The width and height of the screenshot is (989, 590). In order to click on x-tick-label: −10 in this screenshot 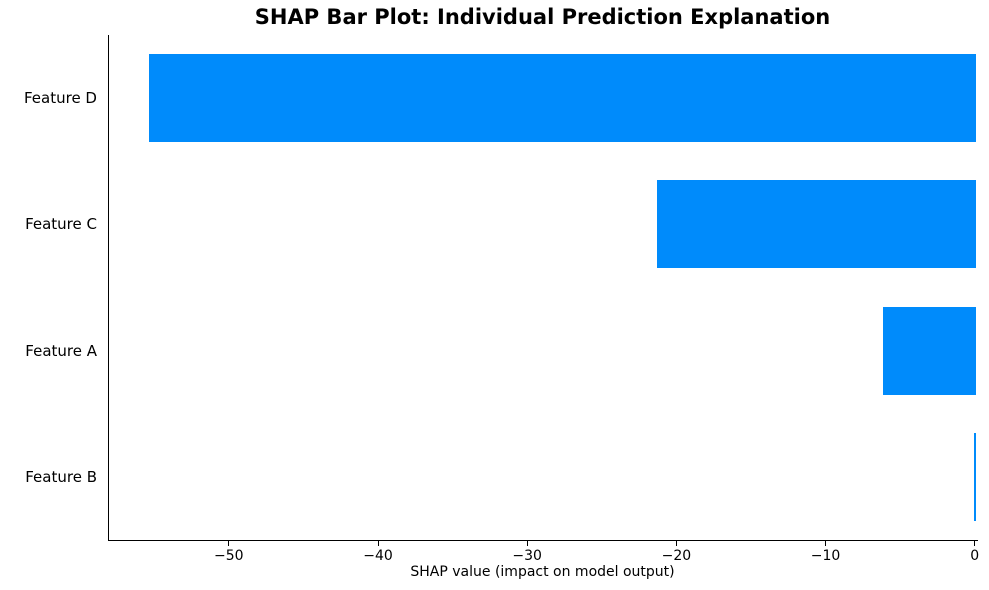, I will do `click(825, 556)`.